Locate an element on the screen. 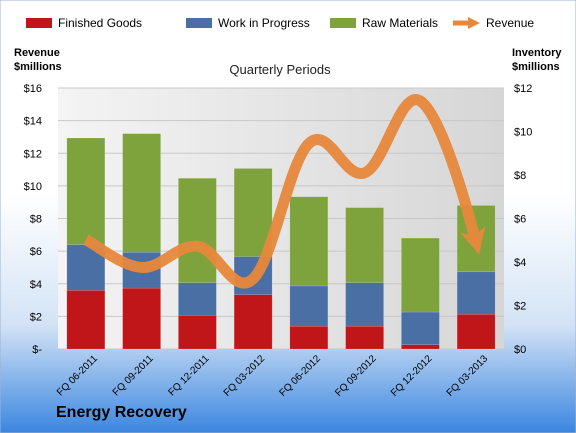 The image size is (576, 433). right-tick-label: $4 is located at coordinates (520, 263).